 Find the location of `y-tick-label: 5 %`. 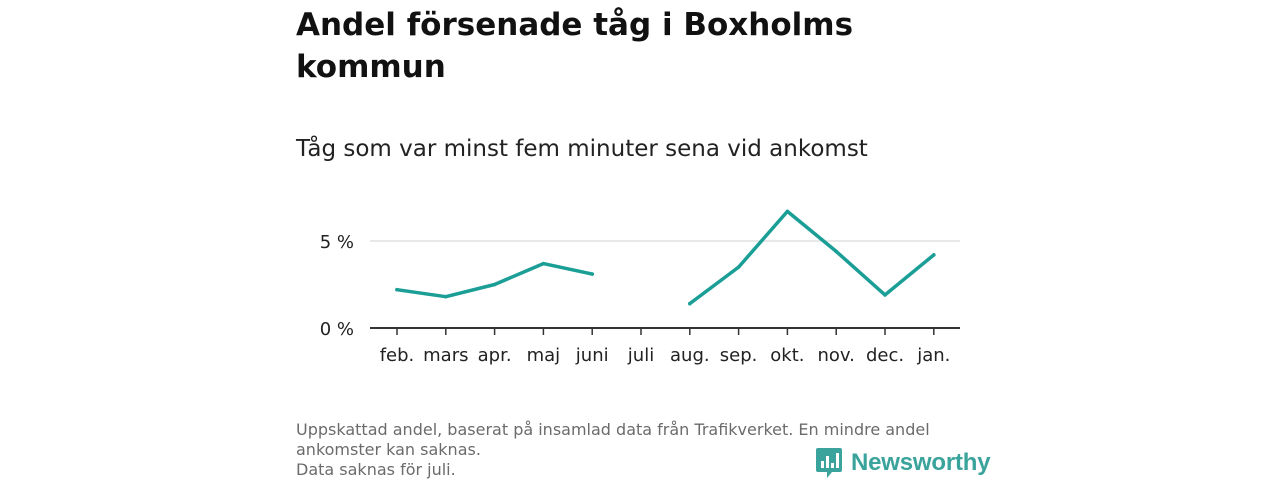

y-tick-label: 5 % is located at coordinates (337, 242).